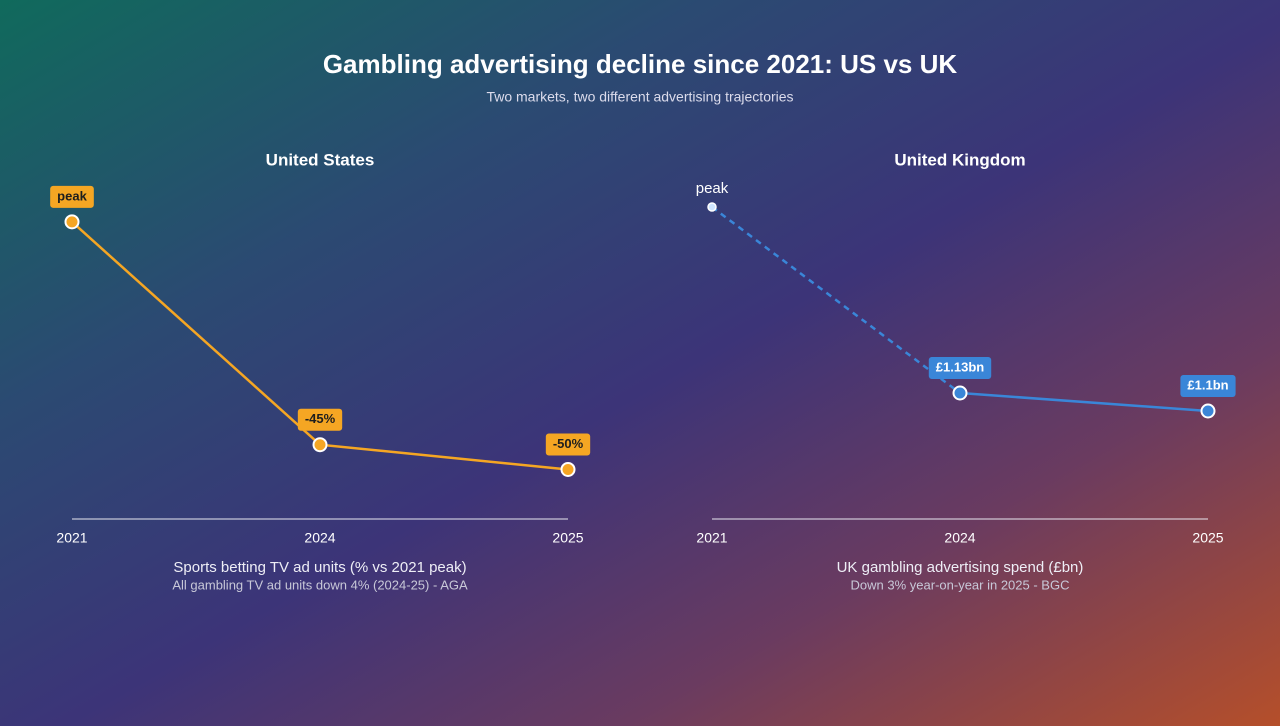 The width and height of the screenshot is (1280, 726). I want to click on value-label: £1.1bn, so click(1207, 384).